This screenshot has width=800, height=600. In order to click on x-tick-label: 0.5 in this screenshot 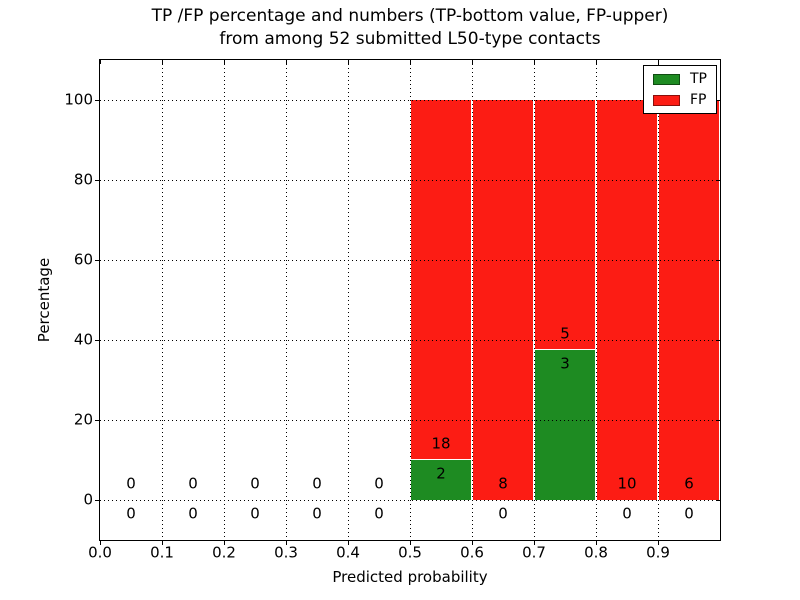, I will do `click(410, 552)`.